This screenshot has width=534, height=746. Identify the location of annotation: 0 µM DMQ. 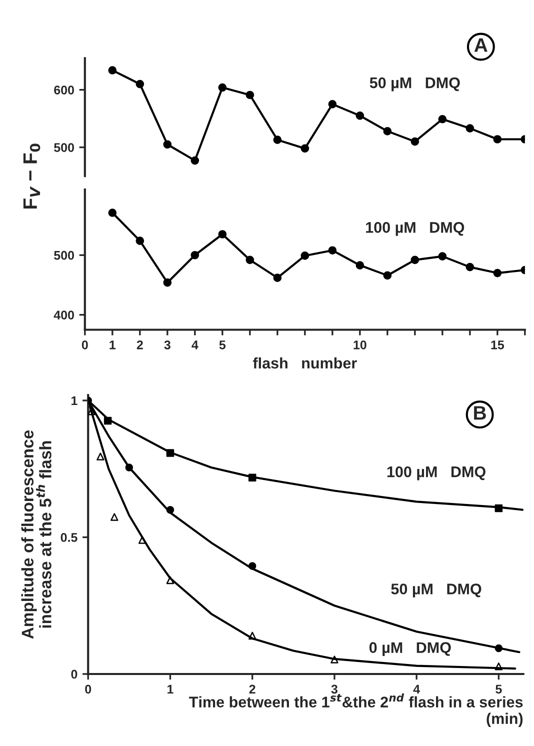
(410, 649).